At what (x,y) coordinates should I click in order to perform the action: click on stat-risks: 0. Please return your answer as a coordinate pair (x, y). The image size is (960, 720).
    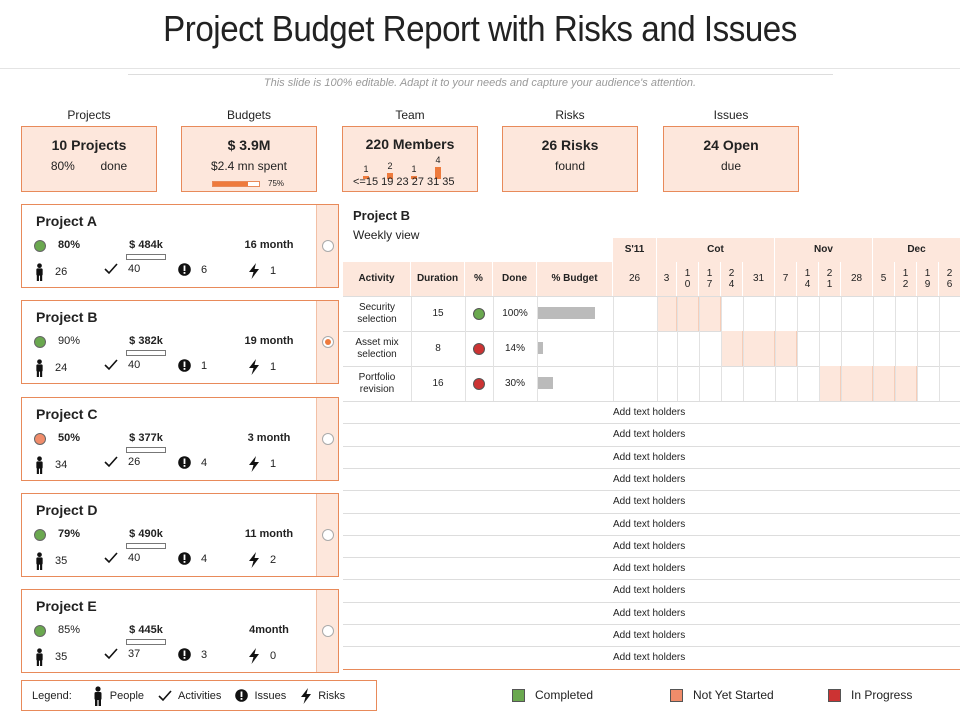
    Looking at the image, I should click on (262, 656).